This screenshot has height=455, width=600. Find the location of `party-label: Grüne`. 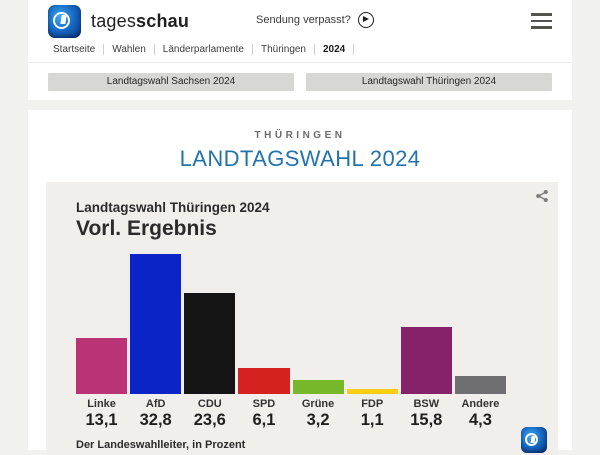

party-label: Grüne is located at coordinates (318, 404).